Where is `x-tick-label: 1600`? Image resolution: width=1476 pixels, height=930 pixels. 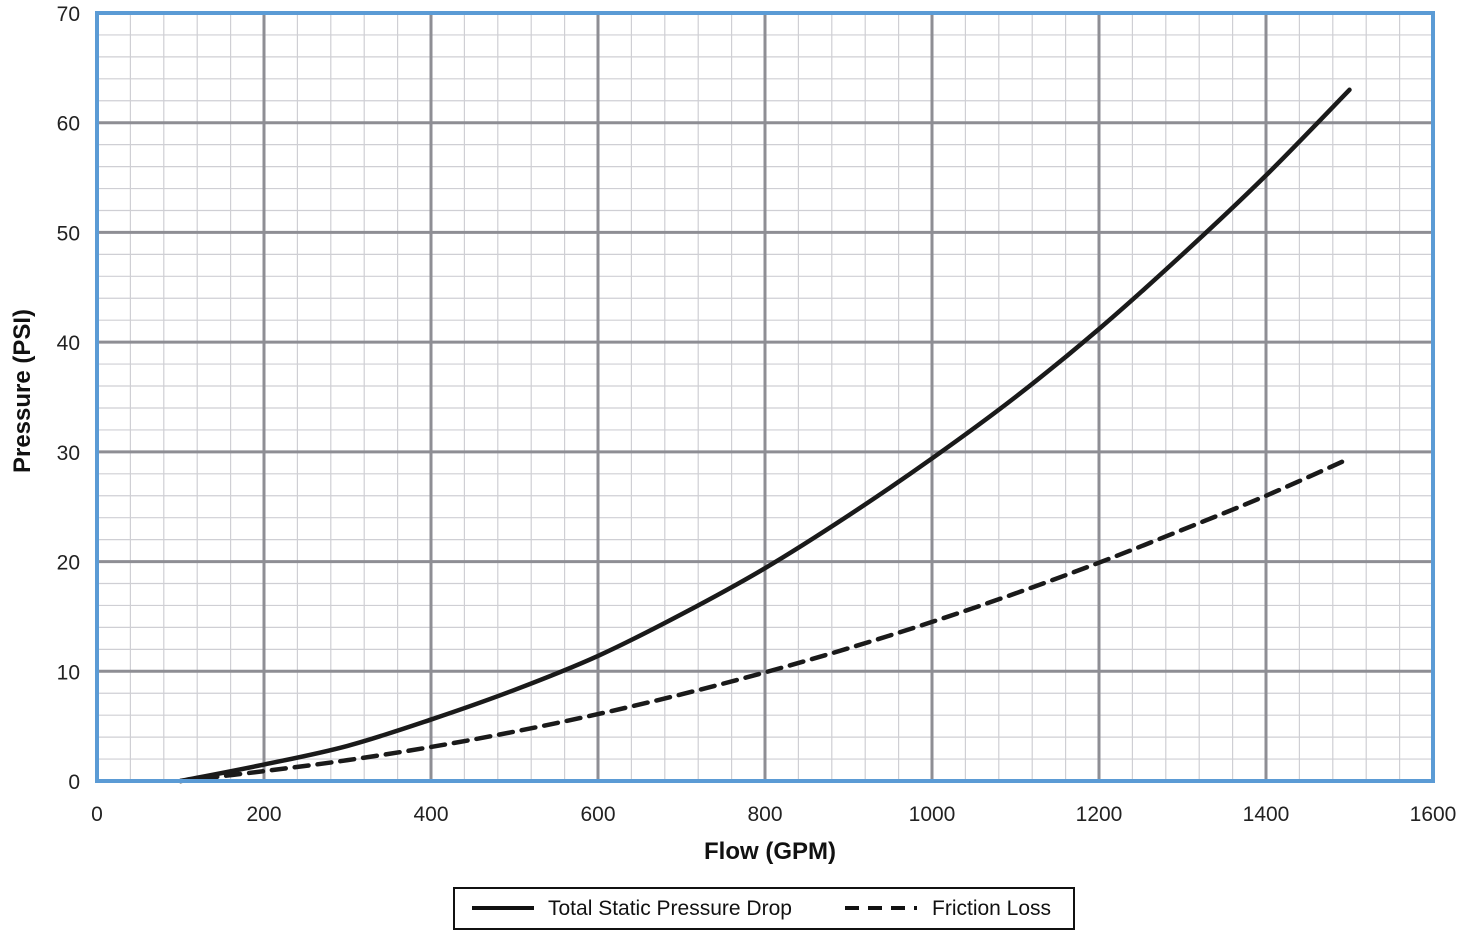 x-tick-label: 1600 is located at coordinates (1433, 814).